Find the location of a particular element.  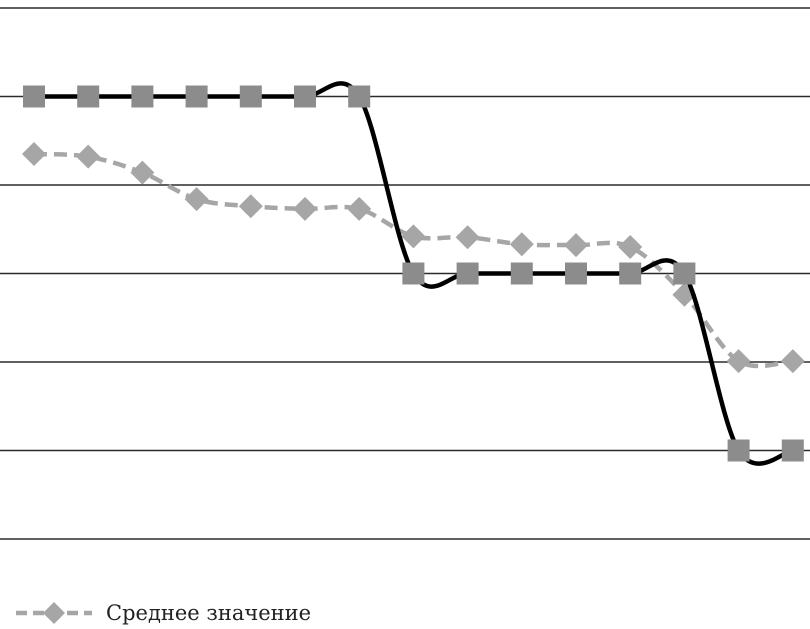

legend-swatch-diamond is located at coordinates (54, 613).